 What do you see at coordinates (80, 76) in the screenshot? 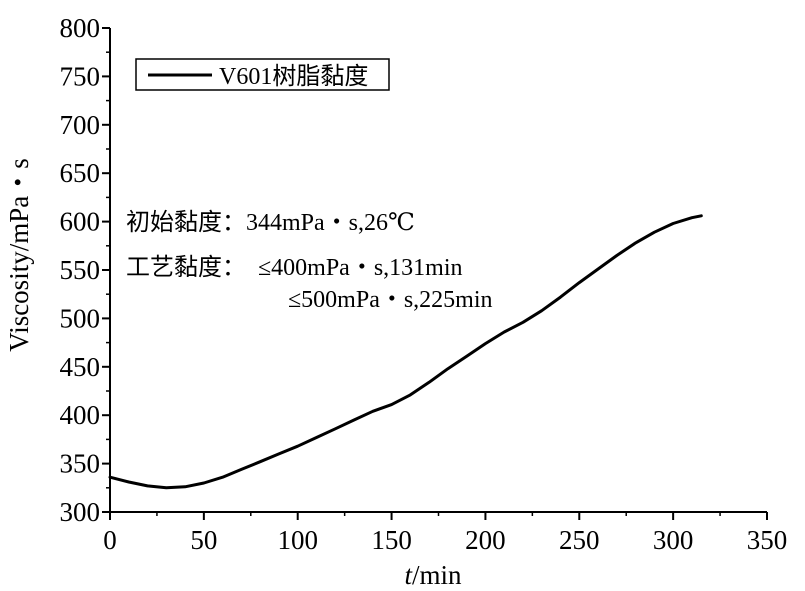
I see `y-tick-label: 750` at bounding box center [80, 76].